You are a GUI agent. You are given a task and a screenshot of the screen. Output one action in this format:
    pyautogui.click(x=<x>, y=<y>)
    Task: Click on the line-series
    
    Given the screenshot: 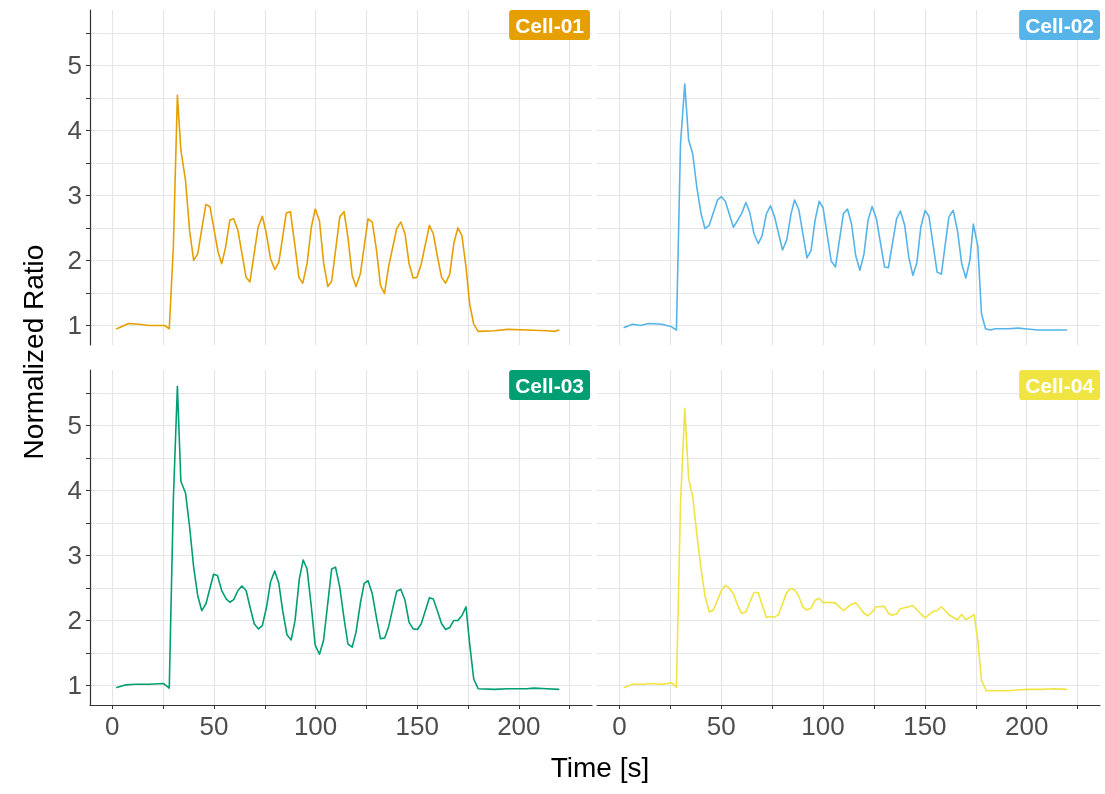 What is the action you would take?
    pyautogui.click(x=338, y=213)
    